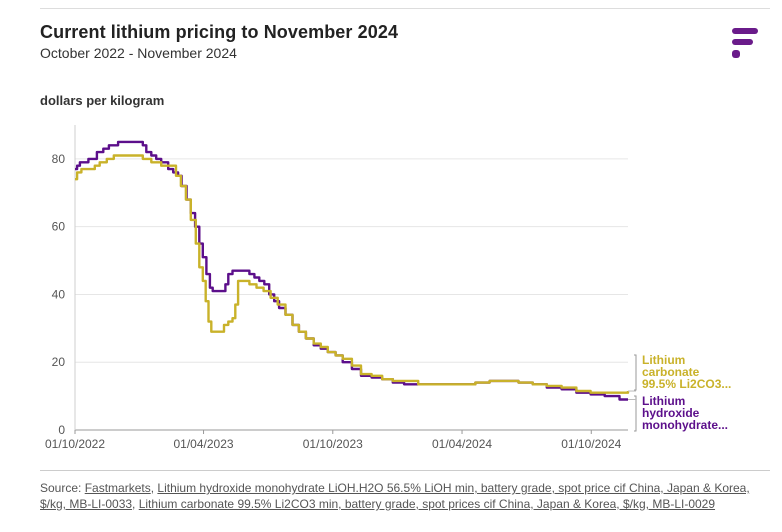 This screenshot has height=532, width=782. What do you see at coordinates (61, 430) in the screenshot?
I see `y-tick-label: 0` at bounding box center [61, 430].